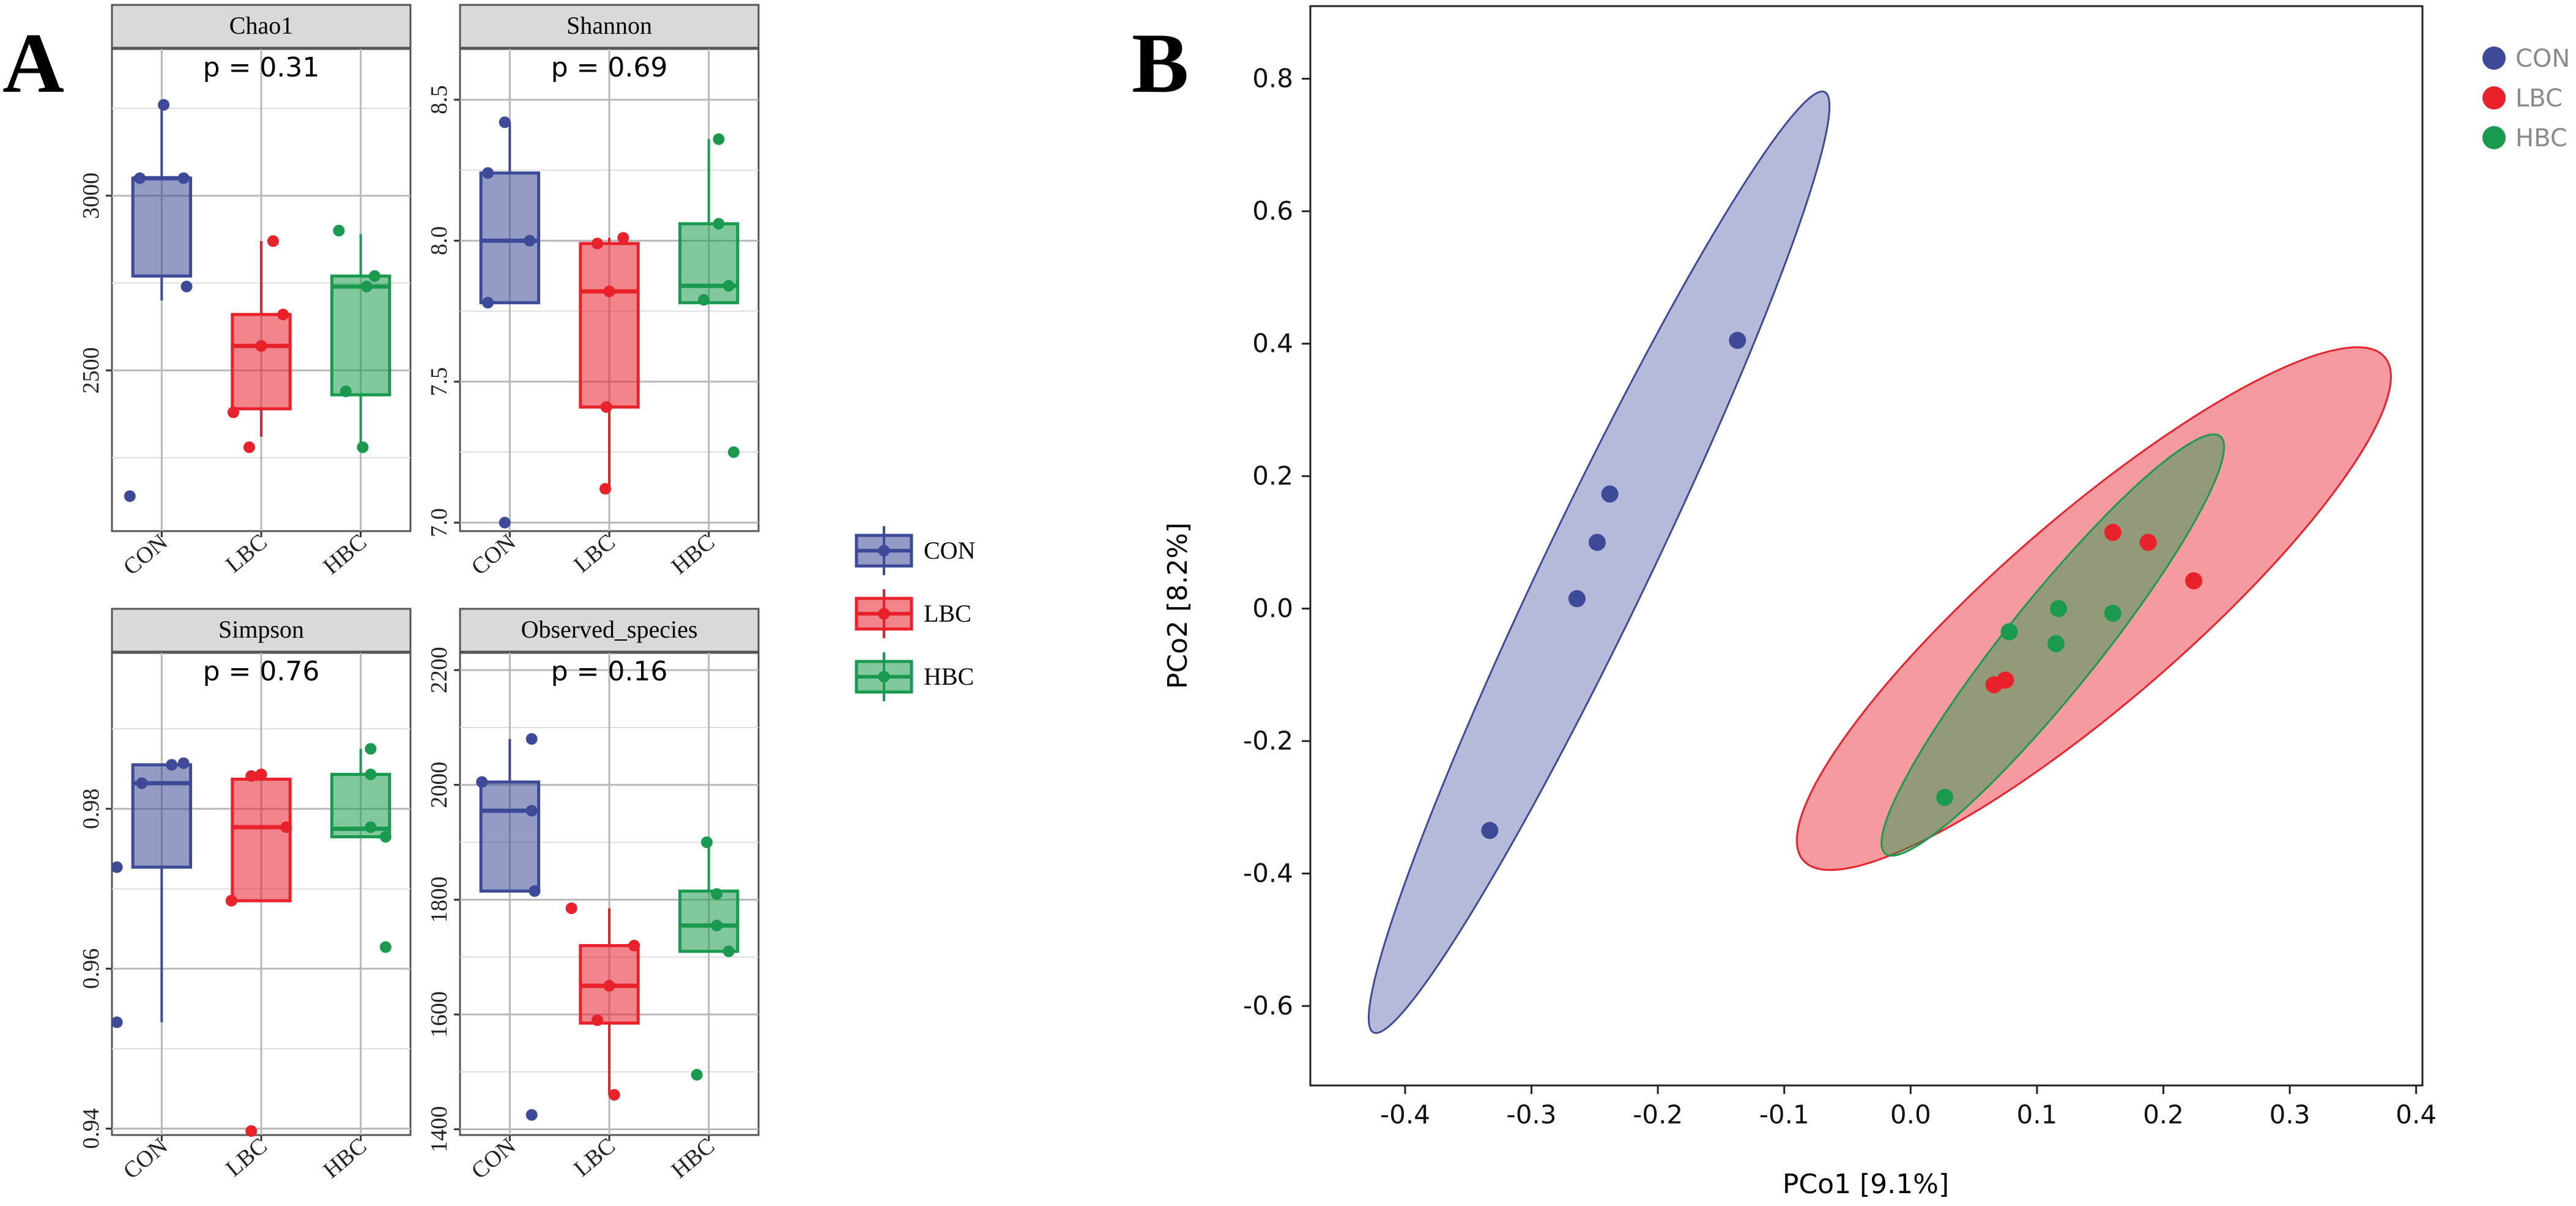 Image resolution: width=2576 pixels, height=1206 pixels. I want to click on y-tick-label: -0.6, so click(1268, 1006).